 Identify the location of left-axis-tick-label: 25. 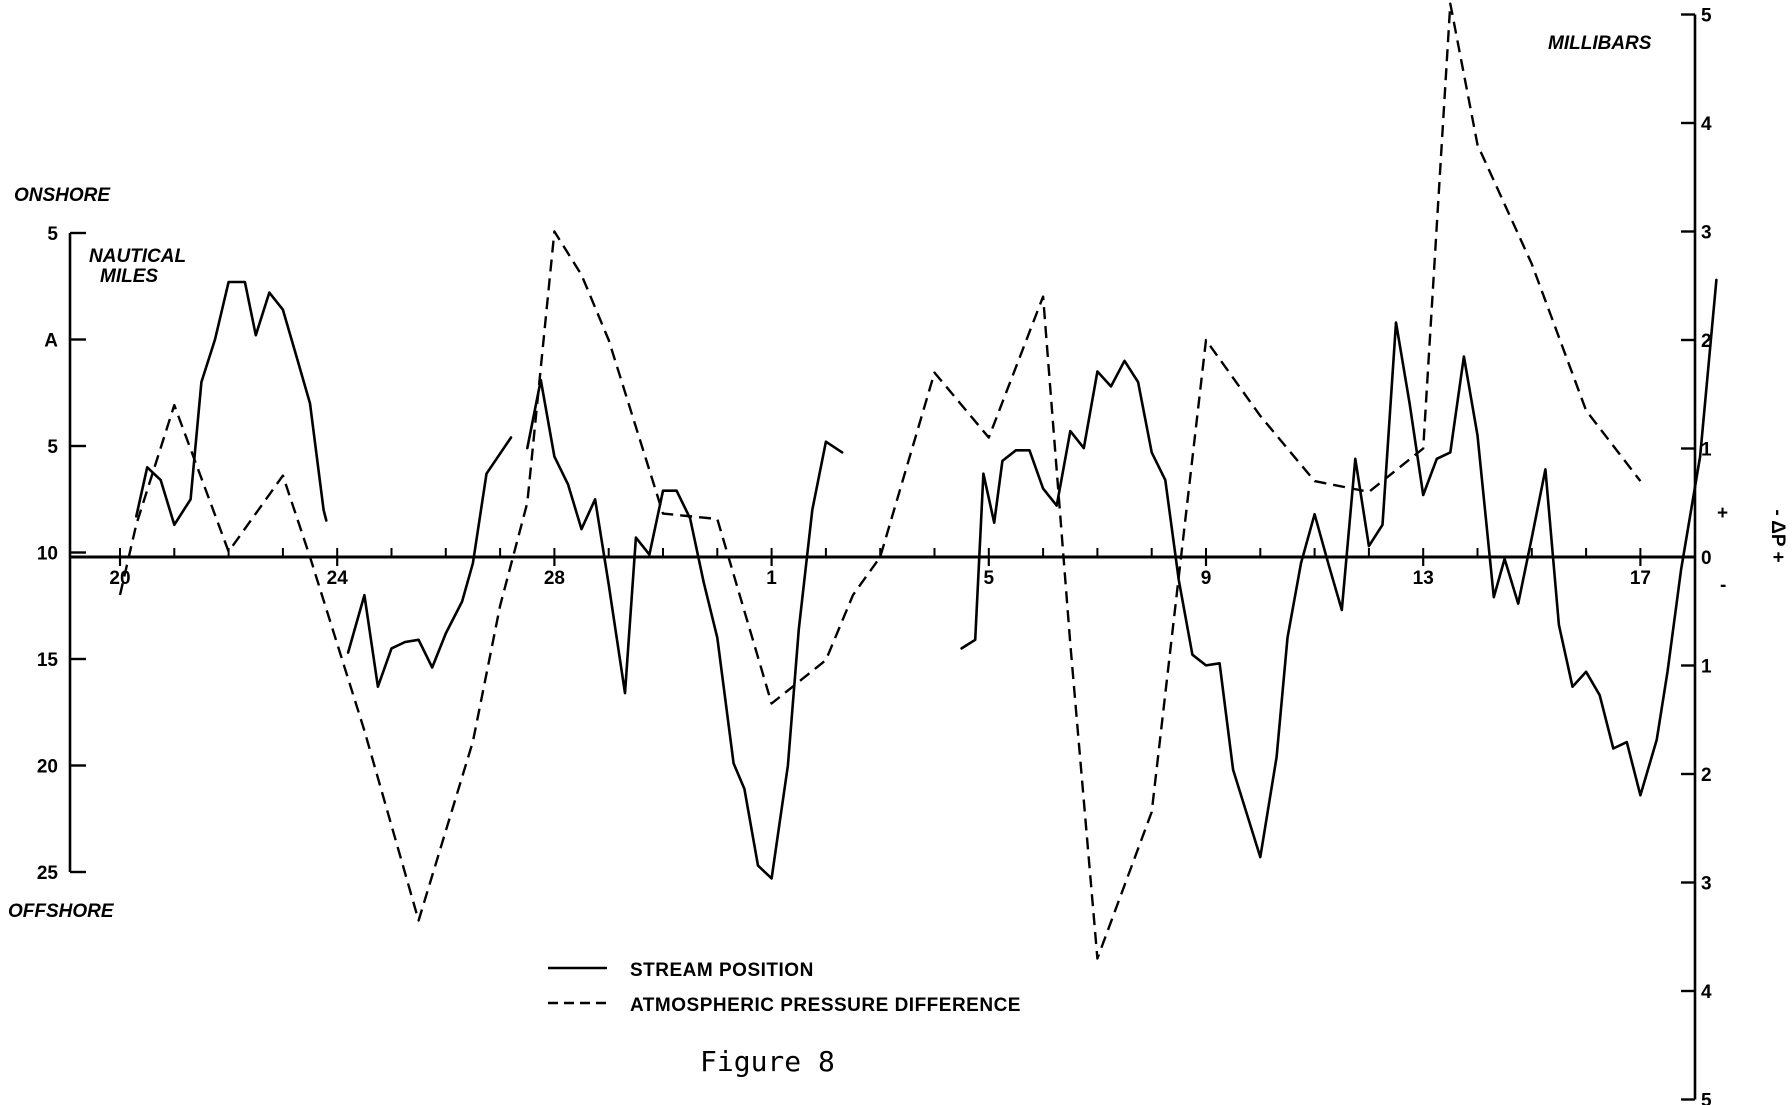
(48, 873).